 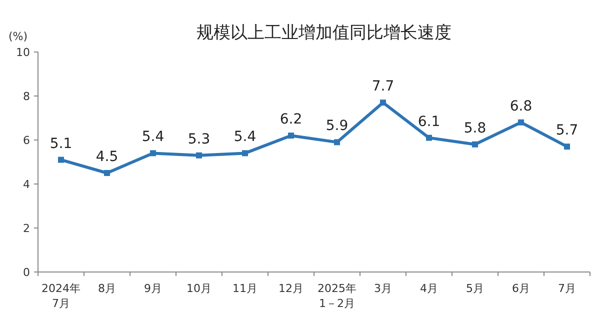 I want to click on data-label: 6.1, so click(x=429, y=122).